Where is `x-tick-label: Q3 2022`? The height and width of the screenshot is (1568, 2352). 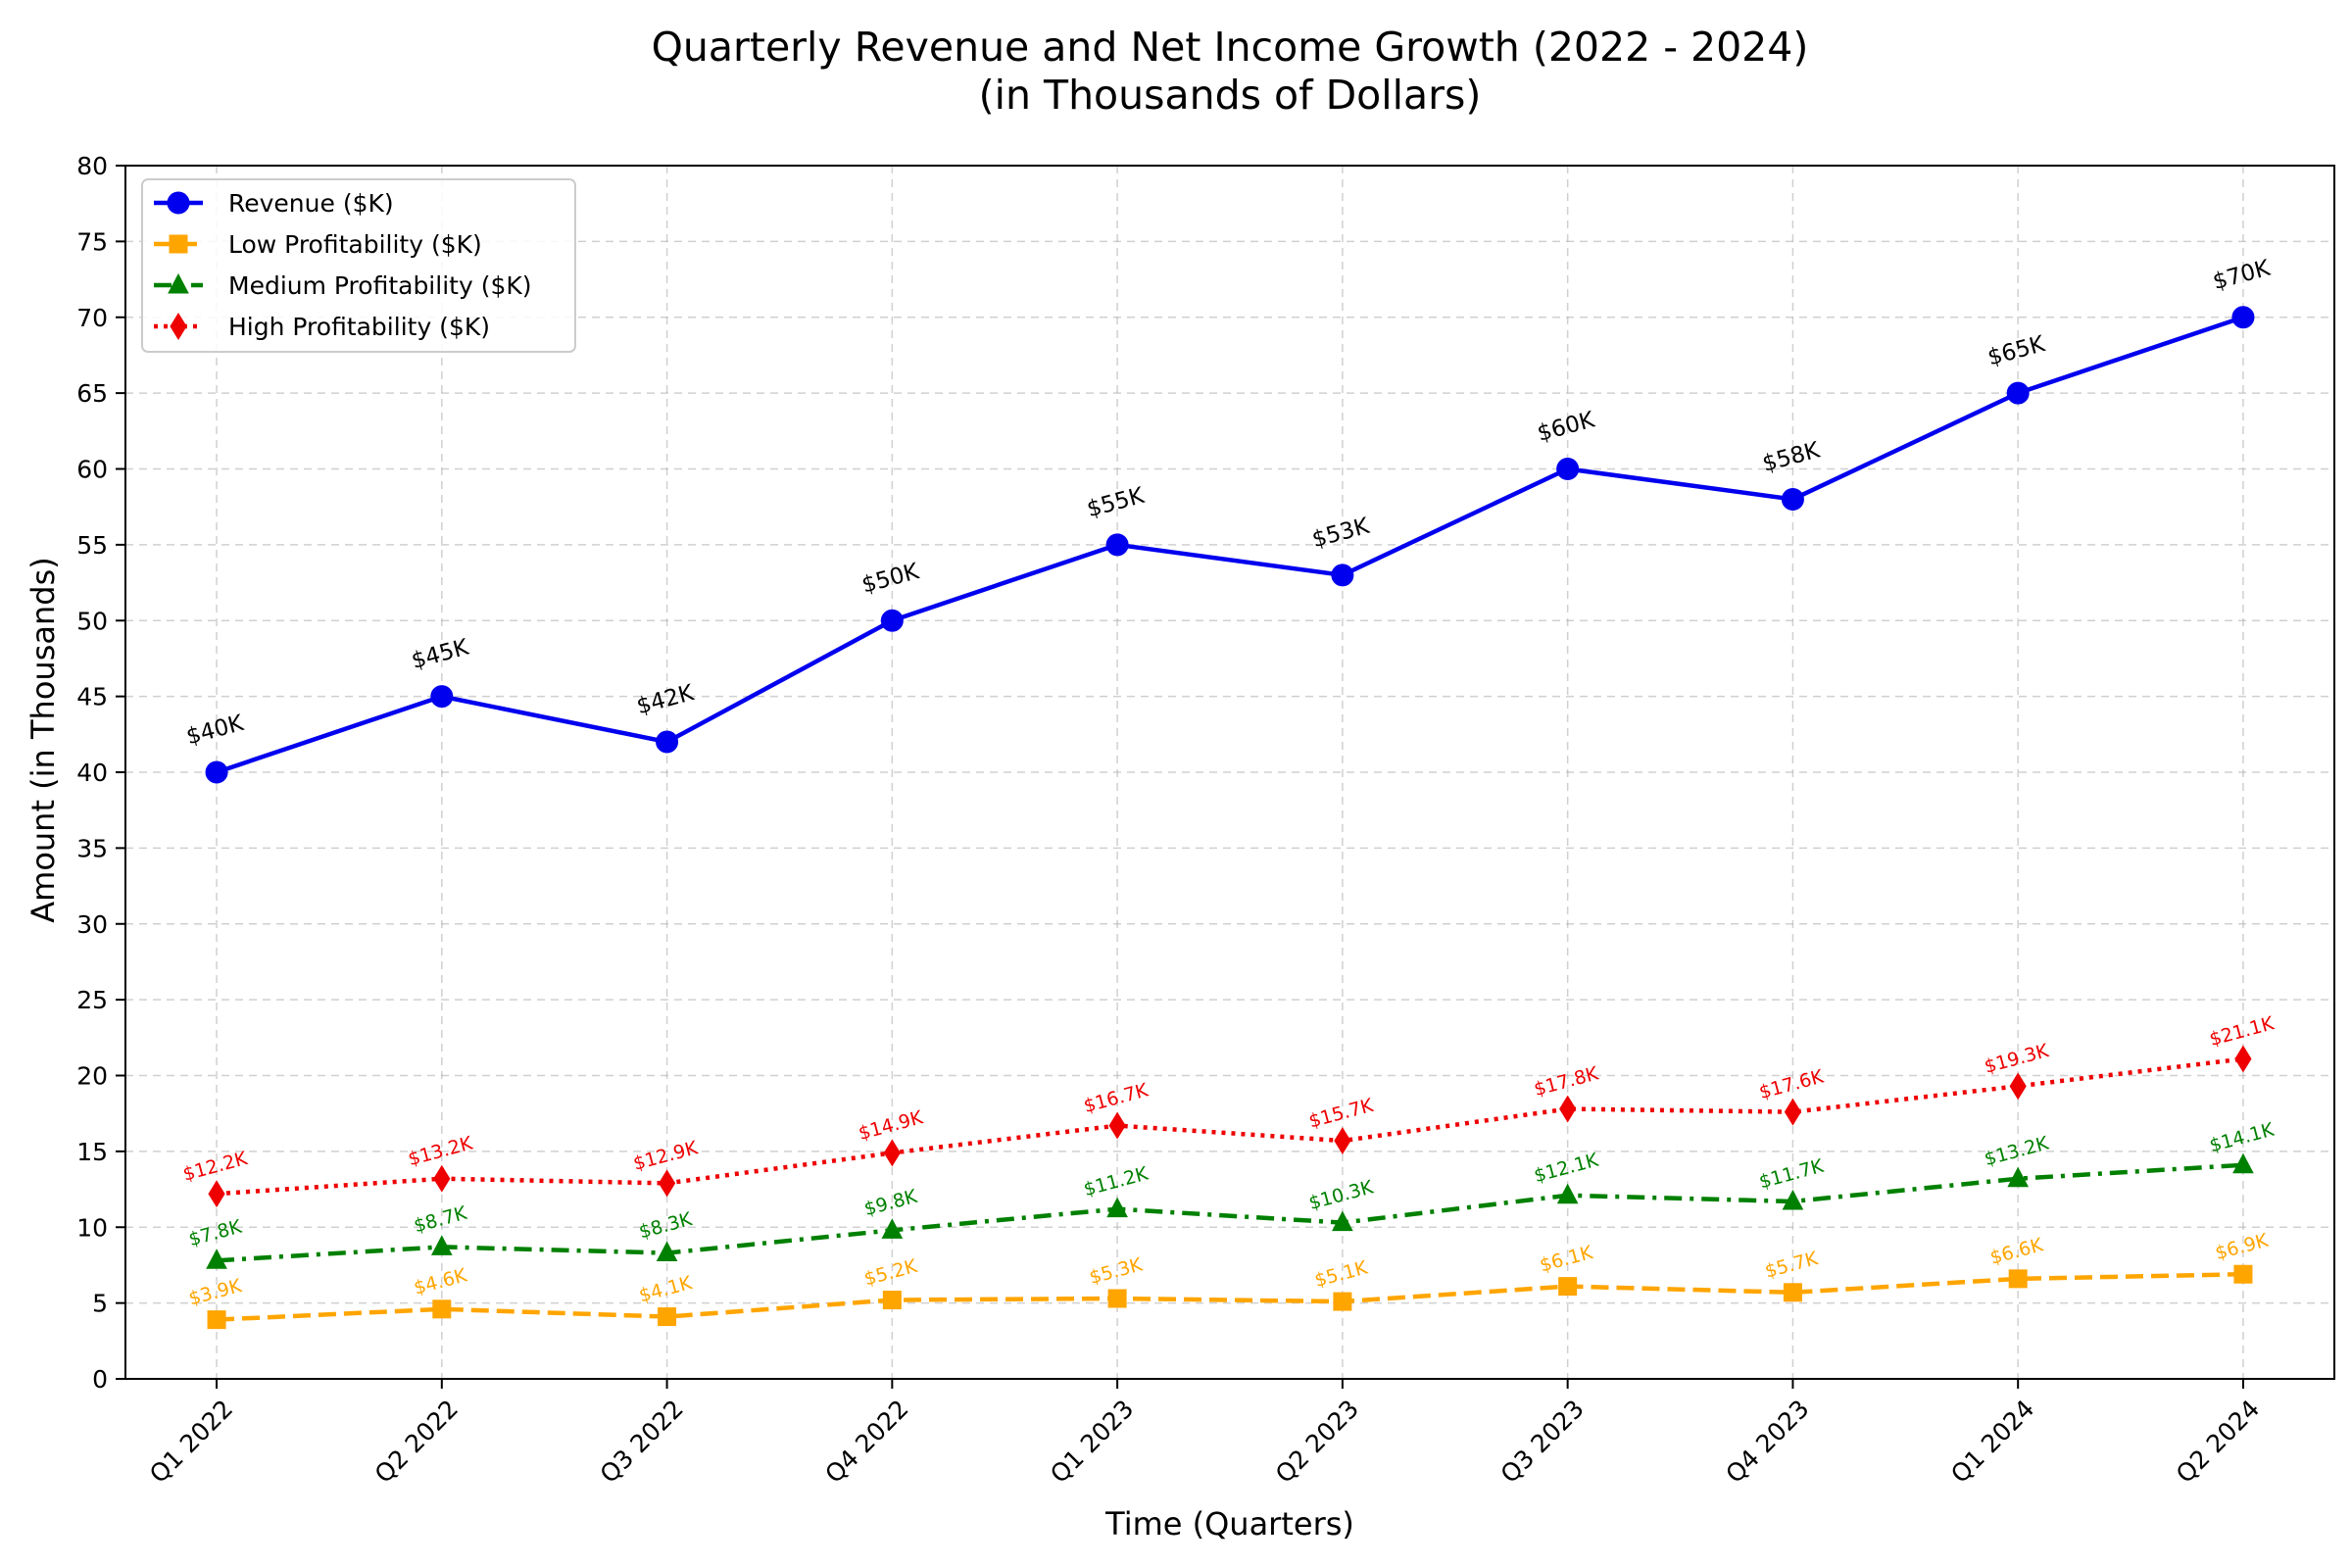 x-tick-label: Q3 2022 is located at coordinates (642, 1442).